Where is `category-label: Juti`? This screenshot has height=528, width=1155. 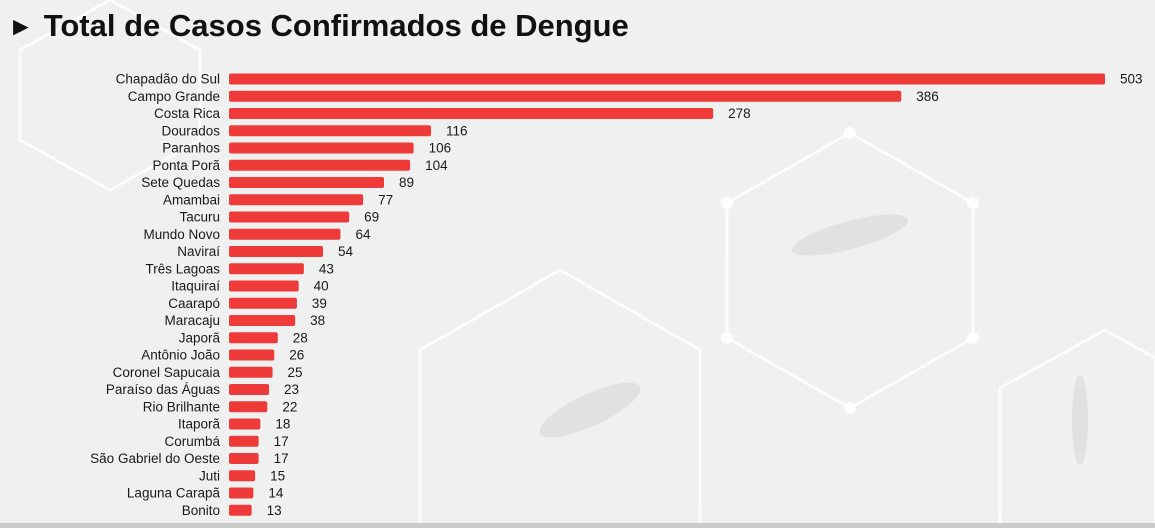
category-label: Juti is located at coordinates (209, 475).